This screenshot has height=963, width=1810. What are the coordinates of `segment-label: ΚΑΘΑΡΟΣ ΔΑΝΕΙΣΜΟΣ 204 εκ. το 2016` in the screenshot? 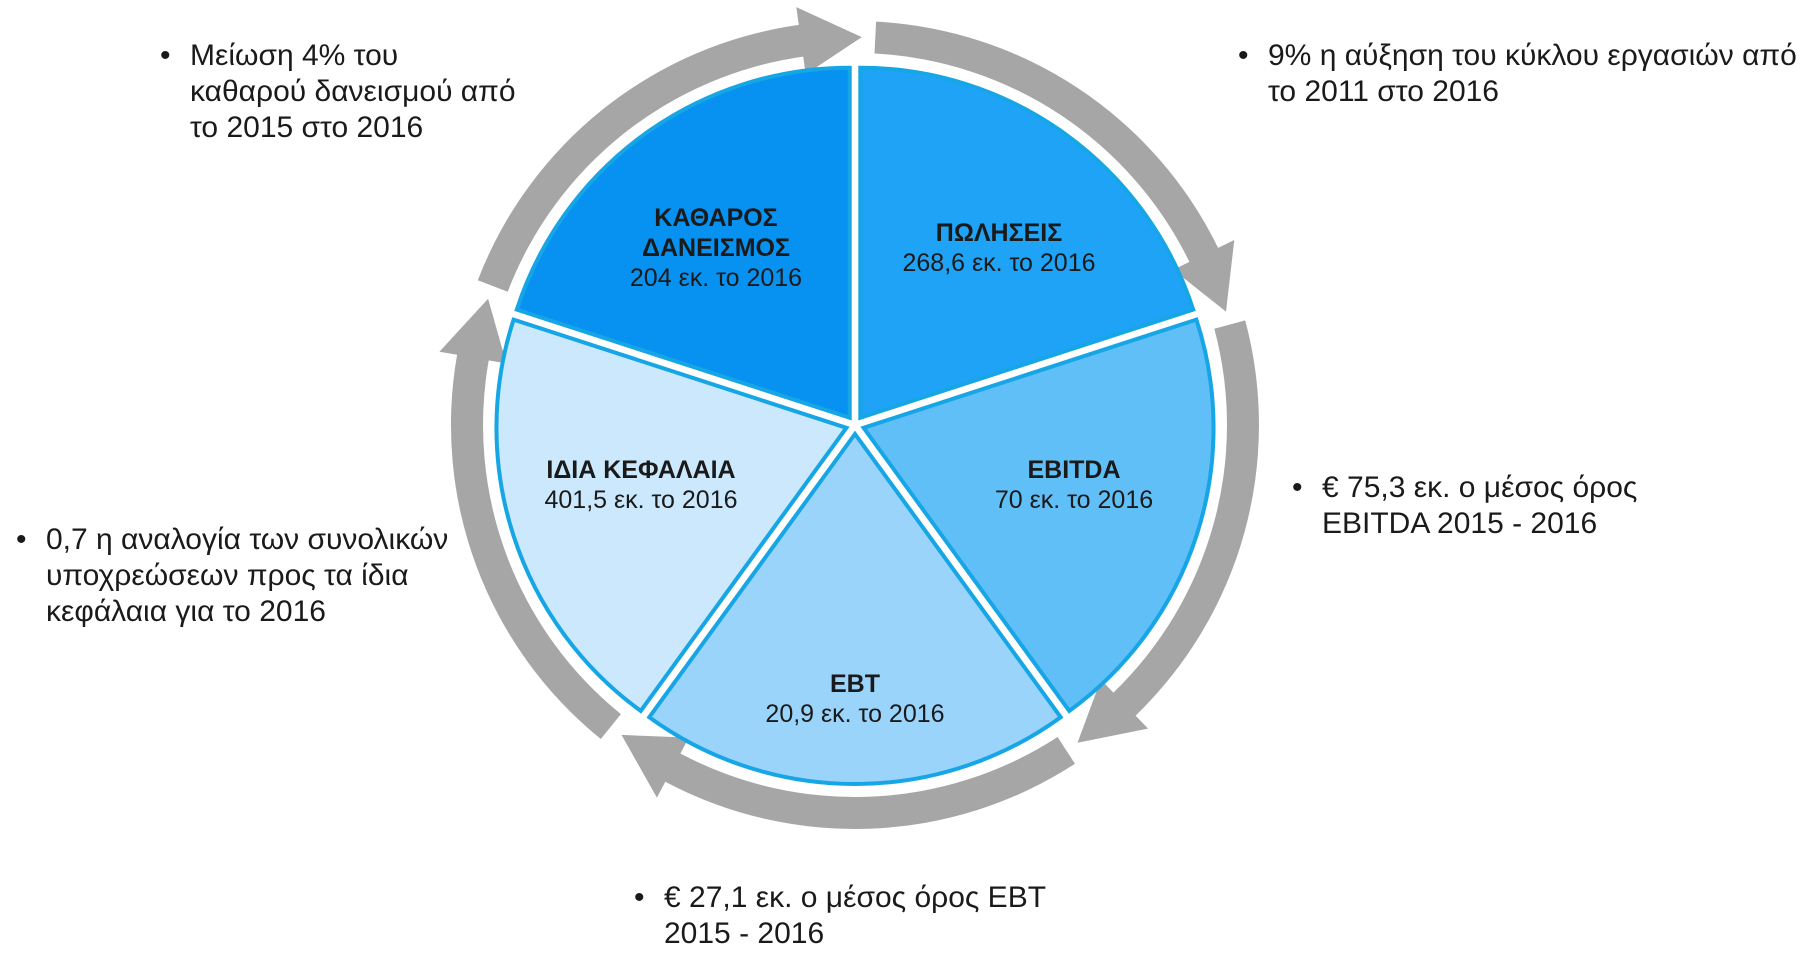 It's located at (716, 248).